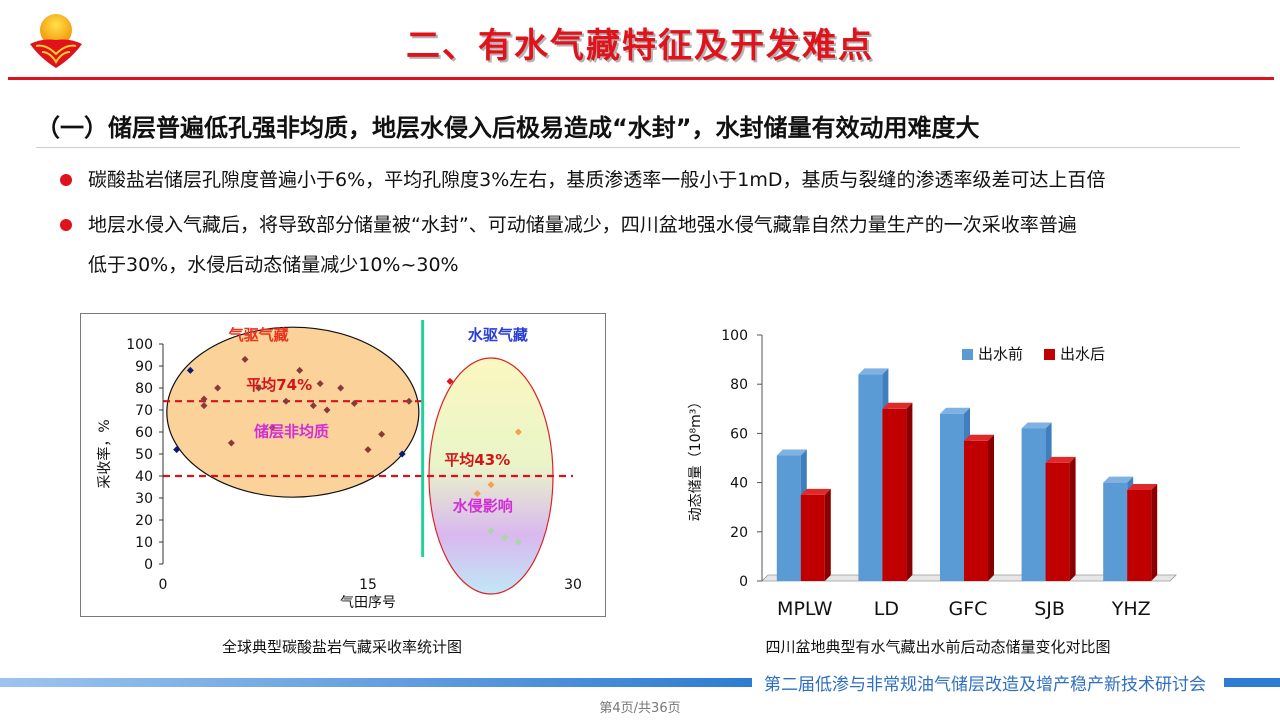  What do you see at coordinates (273, 265) in the screenshot?
I see `bullet-text: 低于30%，水侵后动态储量减少10%~30%` at bounding box center [273, 265].